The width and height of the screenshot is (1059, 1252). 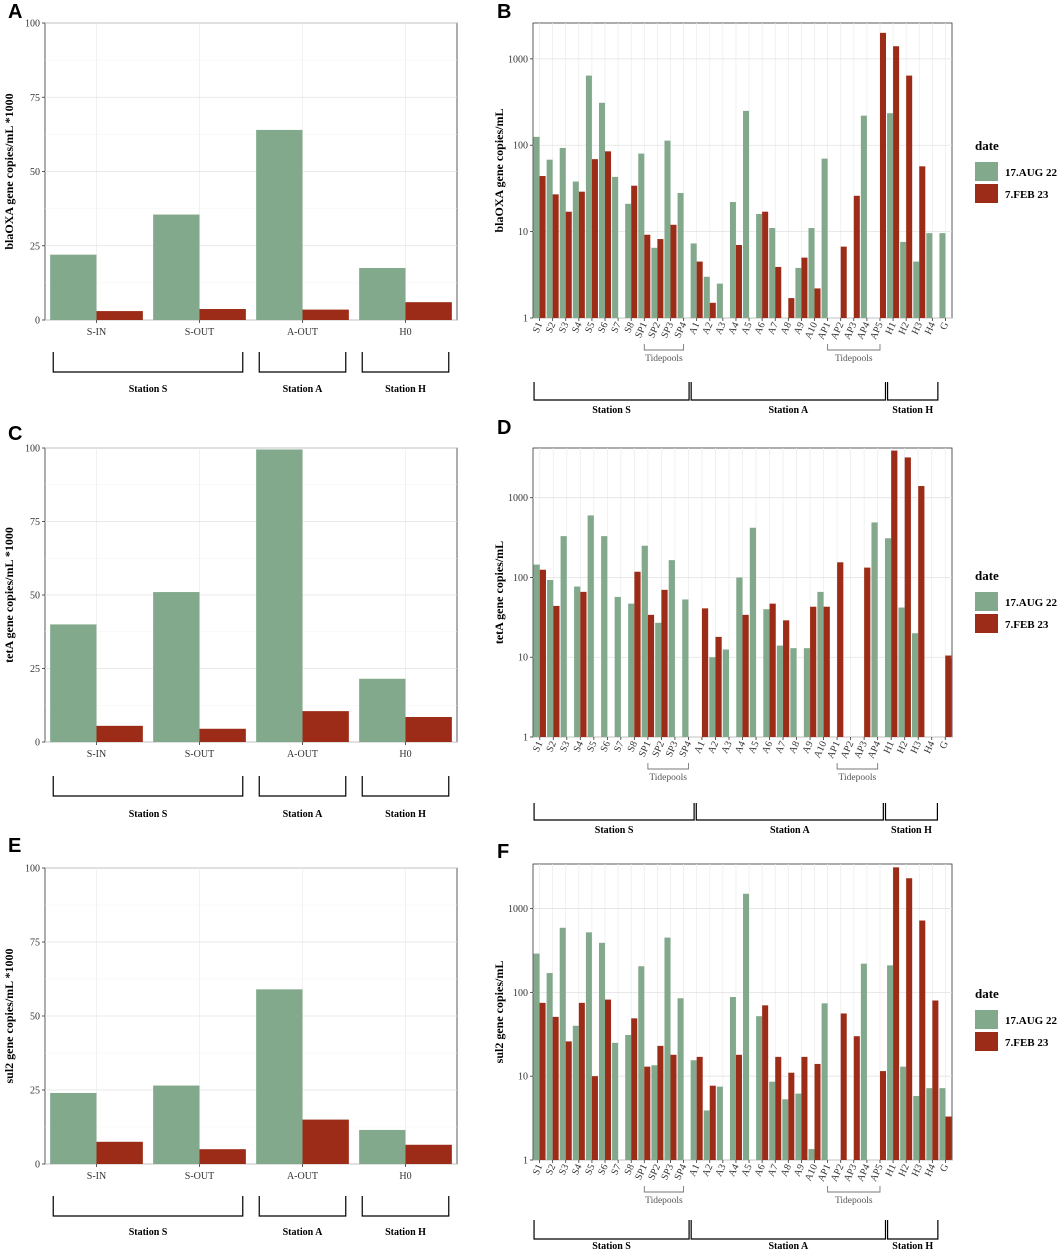 What do you see at coordinates (35, 522) in the screenshot?
I see `y-tick-label: 75` at bounding box center [35, 522].